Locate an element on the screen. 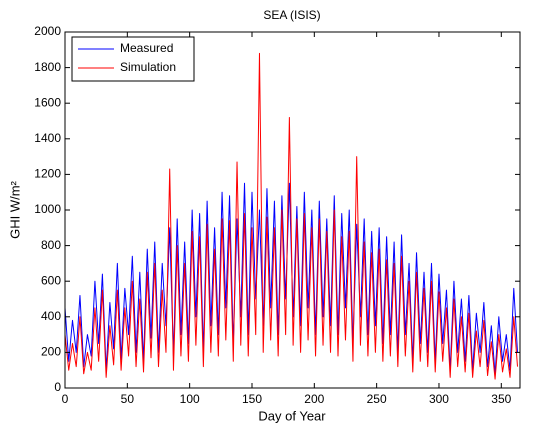  x-tick-label: 350 is located at coordinates (501, 399).